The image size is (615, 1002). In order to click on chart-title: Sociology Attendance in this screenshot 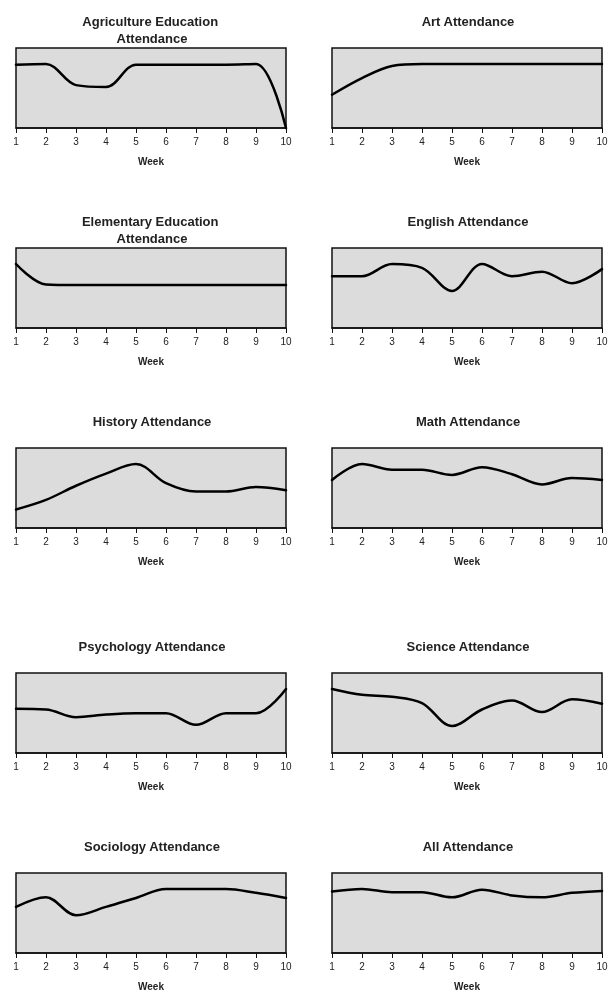, I will do `click(152, 846)`.